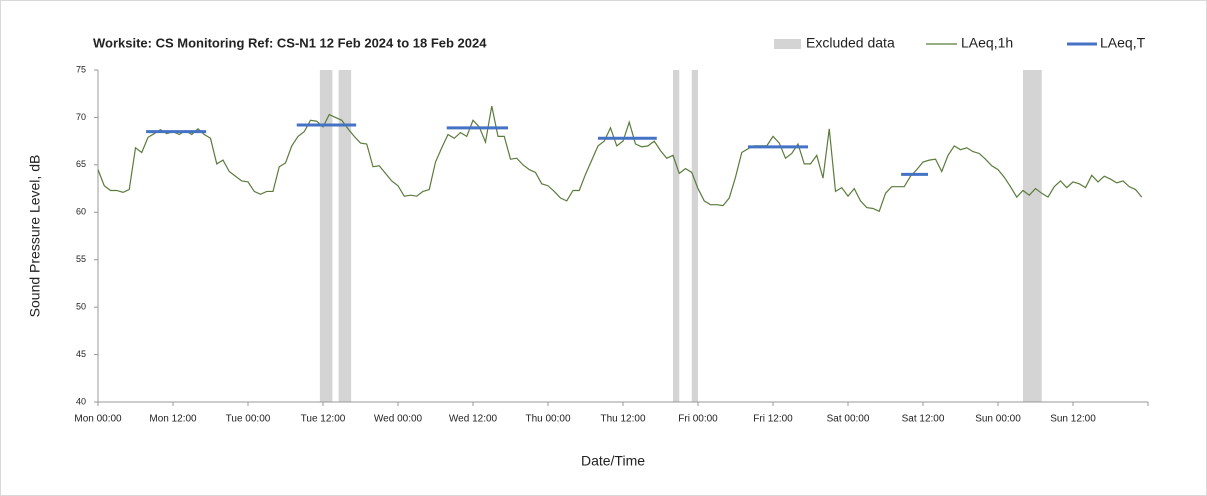  I want to click on x-tick-label: Sat 12:00, so click(923, 419).